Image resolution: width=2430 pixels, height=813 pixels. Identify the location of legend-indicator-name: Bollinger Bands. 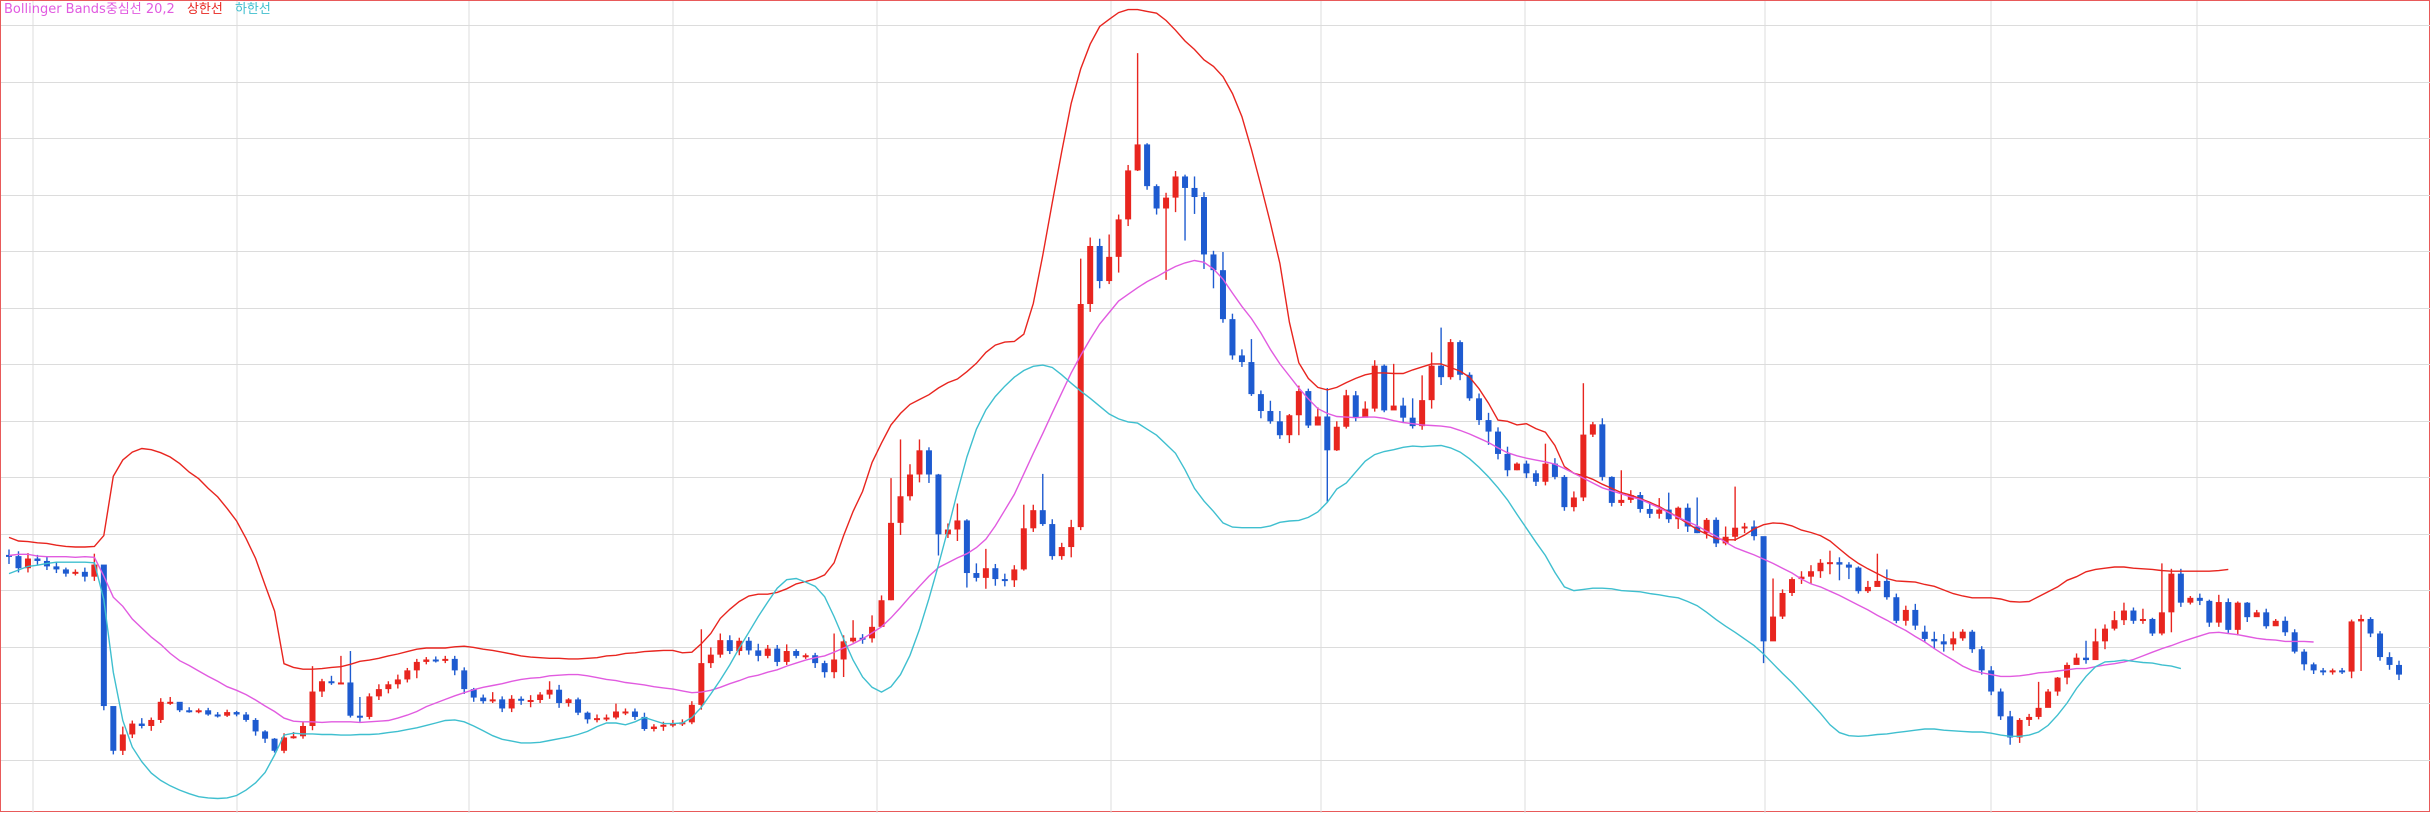
(55, 9).